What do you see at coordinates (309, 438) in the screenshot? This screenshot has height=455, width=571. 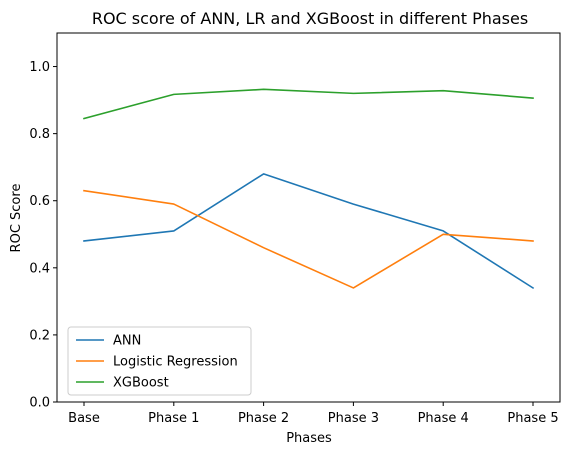 I see `x-axis-label: Phases` at bounding box center [309, 438].